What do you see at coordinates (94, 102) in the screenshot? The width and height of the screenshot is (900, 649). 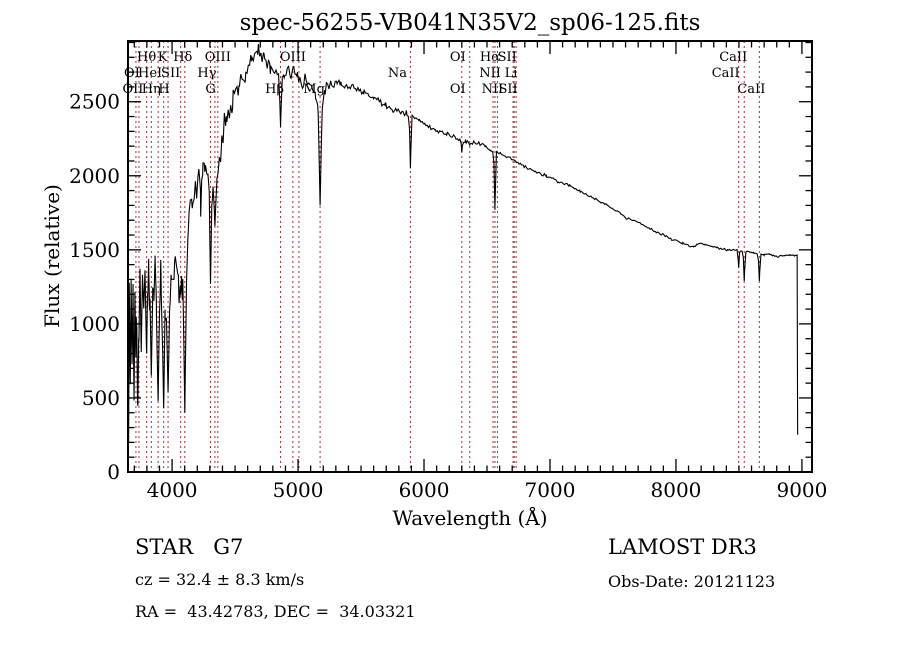 I see `y-tick-label: 2500` at bounding box center [94, 102].